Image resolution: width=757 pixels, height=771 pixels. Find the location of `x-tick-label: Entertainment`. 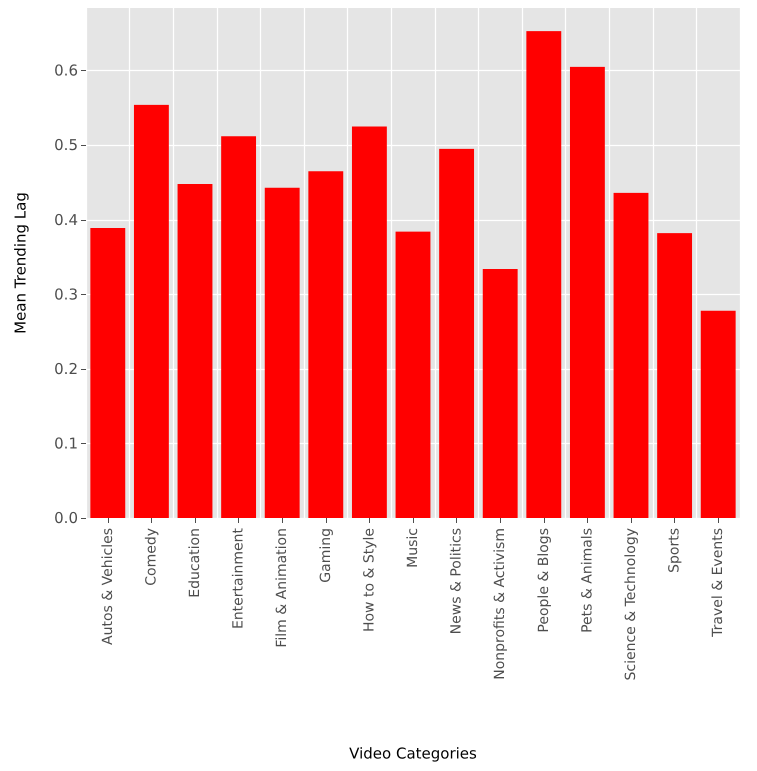

x-tick-label: Entertainment is located at coordinates (238, 579).